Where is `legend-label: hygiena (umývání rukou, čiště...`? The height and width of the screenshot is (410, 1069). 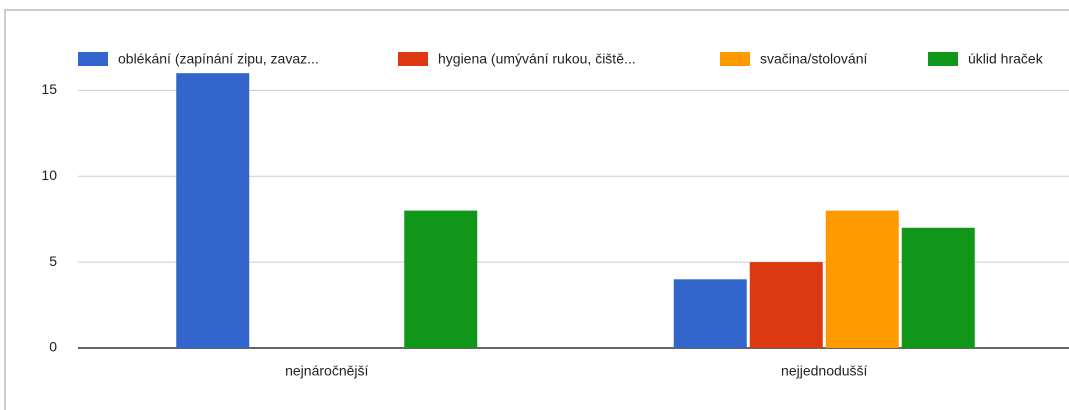
legend-label: hygiena (umývání rukou, čiště... is located at coordinates (537, 59).